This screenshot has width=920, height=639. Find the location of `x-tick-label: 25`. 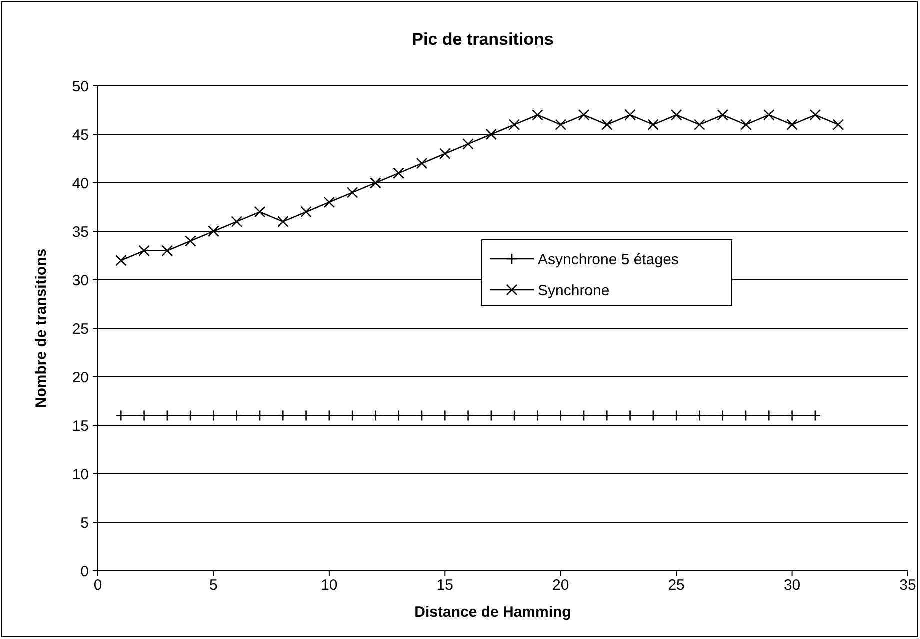

x-tick-label: 25 is located at coordinates (676, 585).